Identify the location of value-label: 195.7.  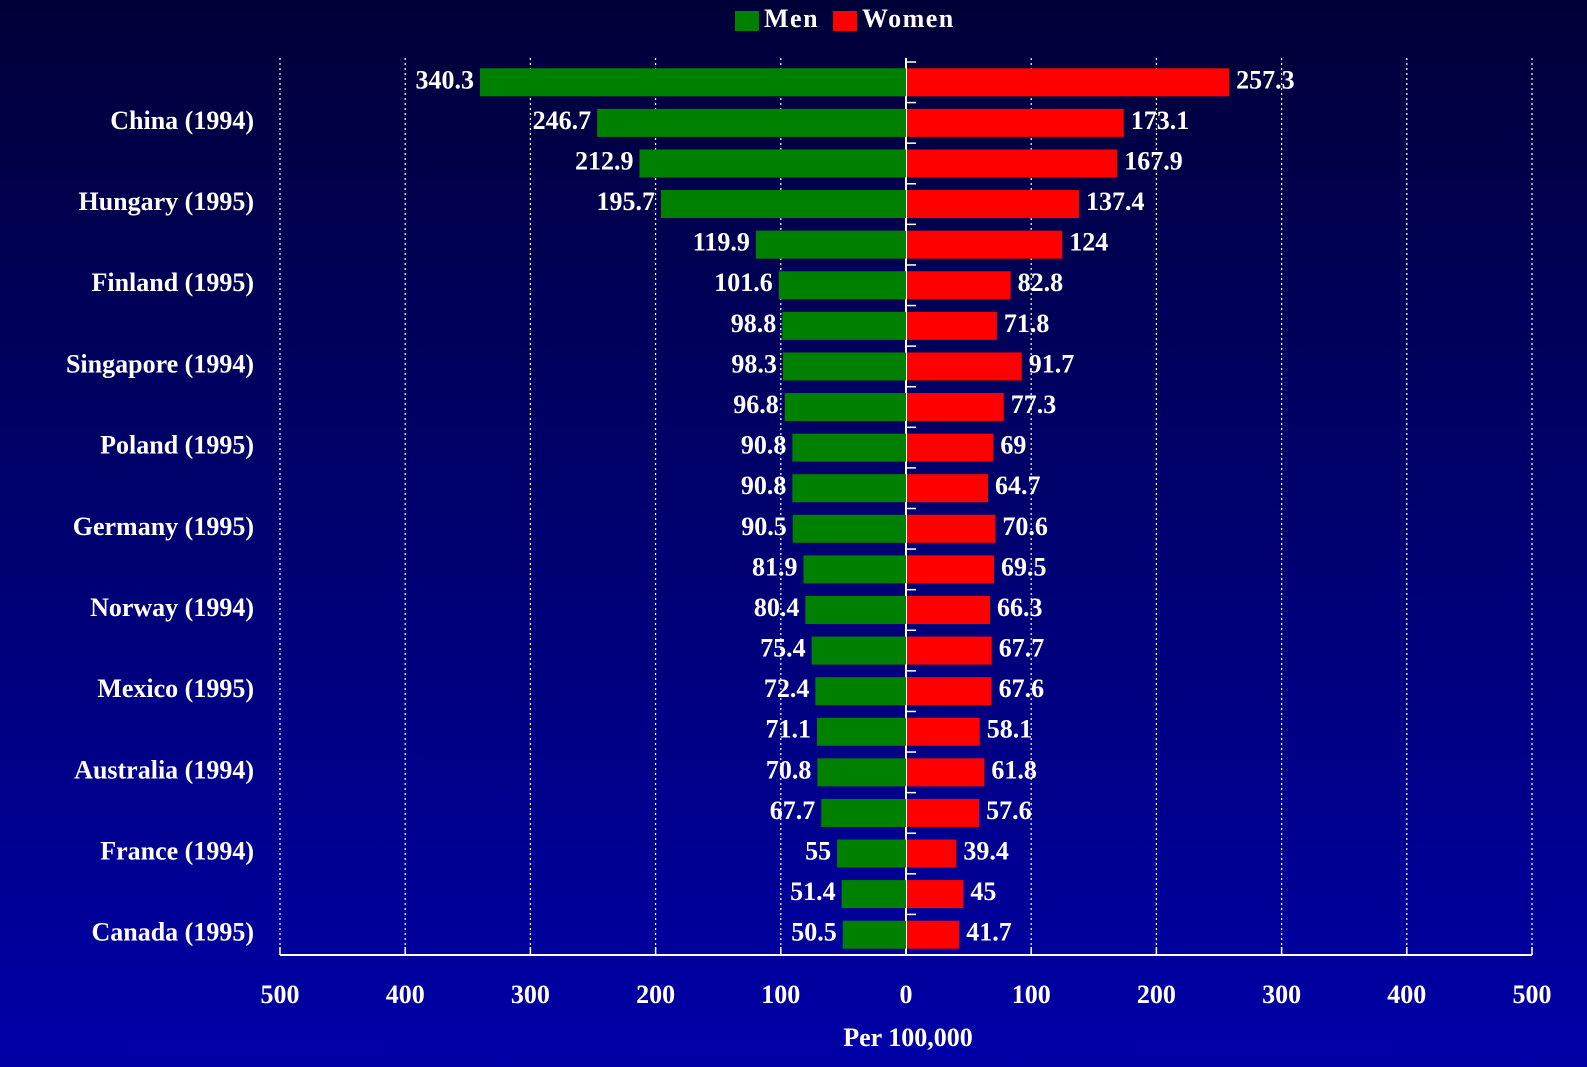
(625, 201).